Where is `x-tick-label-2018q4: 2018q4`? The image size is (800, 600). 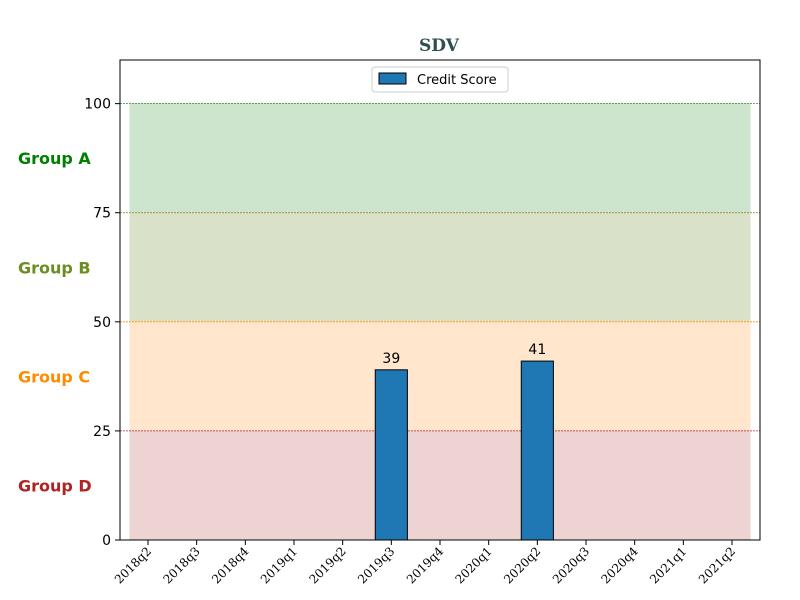 x-tick-label-2018q4: 2018q4 is located at coordinates (230, 565).